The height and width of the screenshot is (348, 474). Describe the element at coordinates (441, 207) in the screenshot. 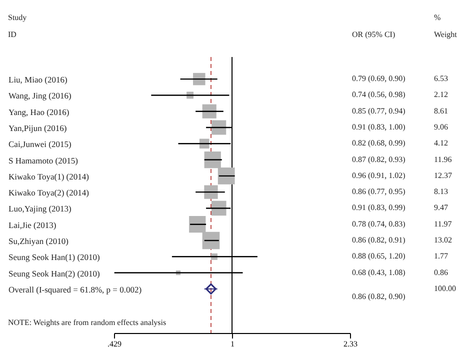

I see `text: 9.47` at that location.